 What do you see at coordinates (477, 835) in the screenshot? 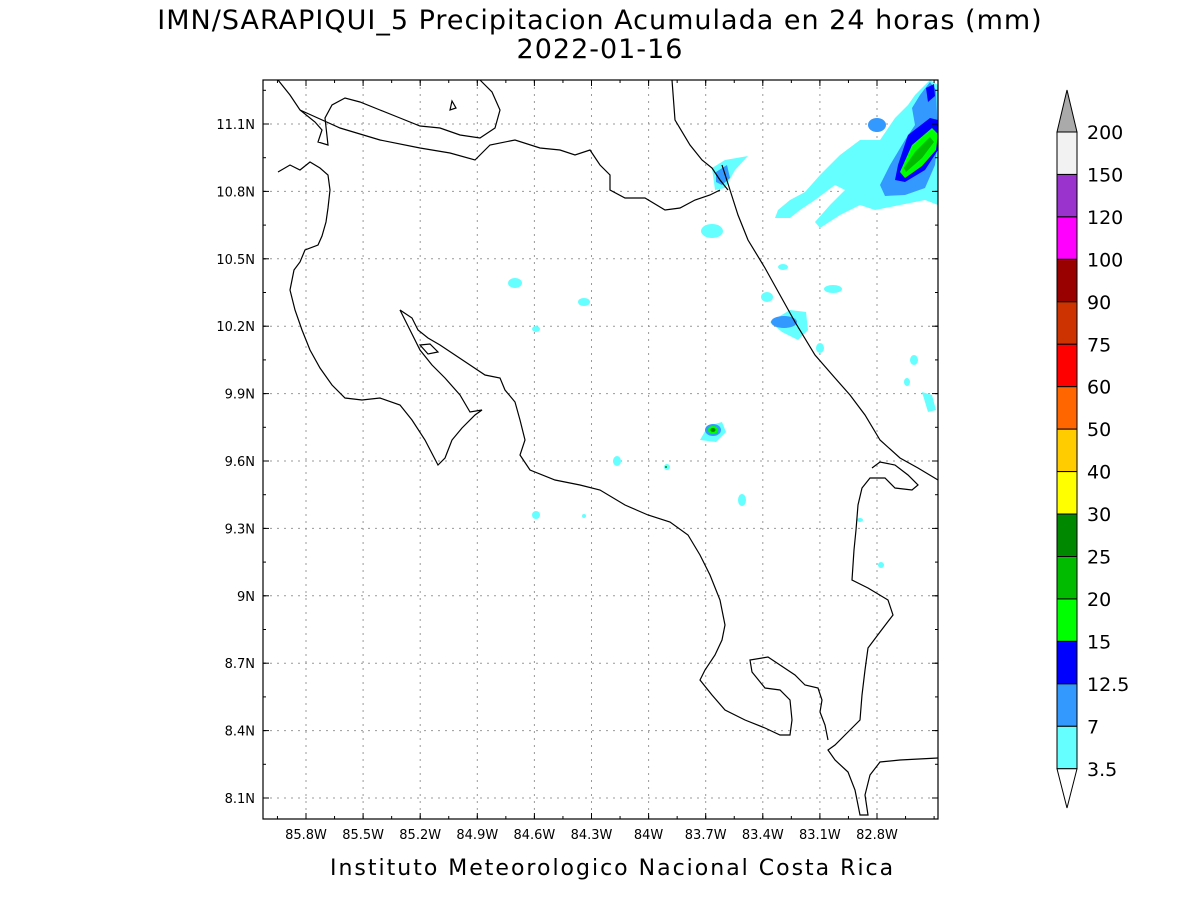
I see `lon-tick-label: 84.9W` at bounding box center [477, 835].